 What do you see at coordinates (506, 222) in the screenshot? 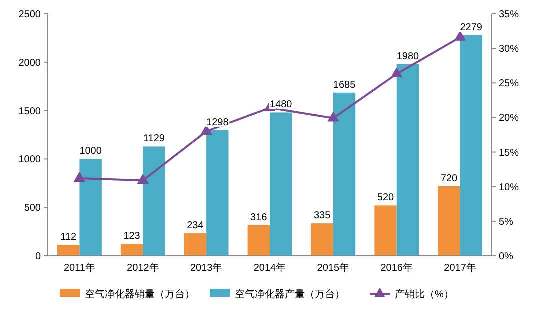
I see `y2-tick-label: 5%` at bounding box center [506, 222].